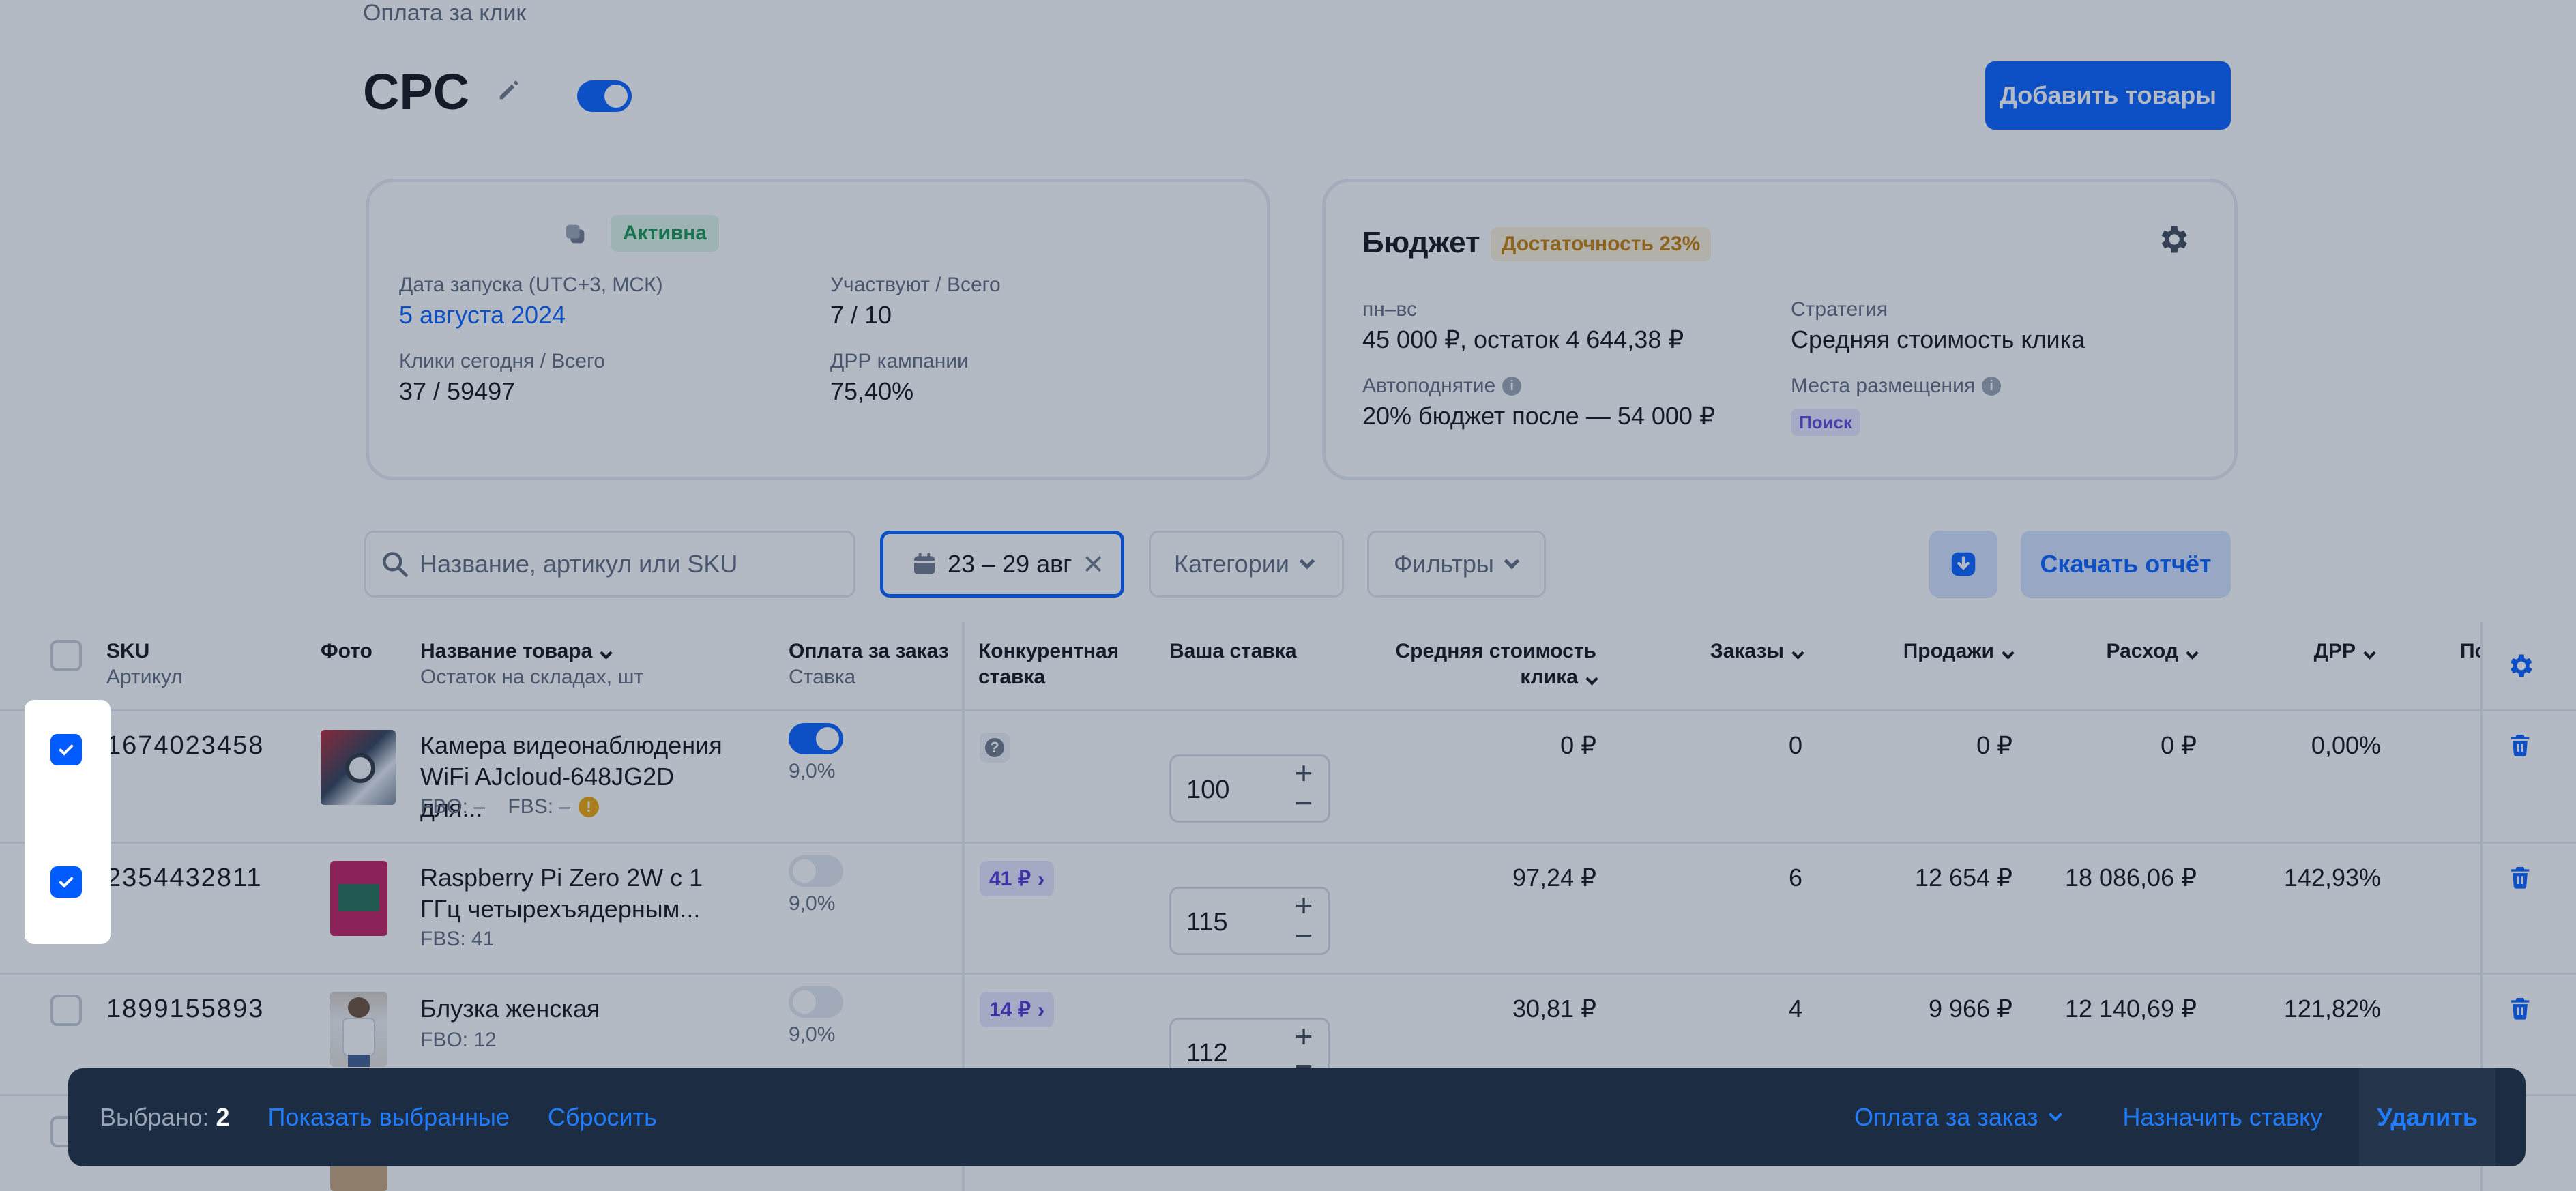 This screenshot has width=2576, height=1191. I want to click on search-input: Название, артикул или SKU, so click(609, 564).